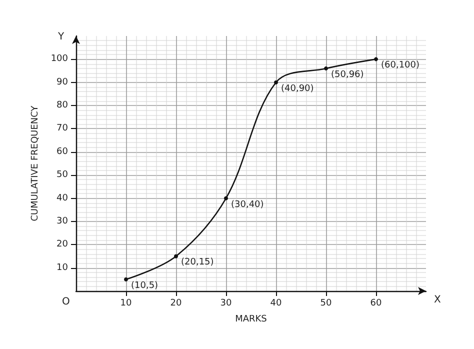 The image size is (474, 349). What do you see at coordinates (226, 303) in the screenshot?
I see `x-tick-label: 30` at bounding box center [226, 303].